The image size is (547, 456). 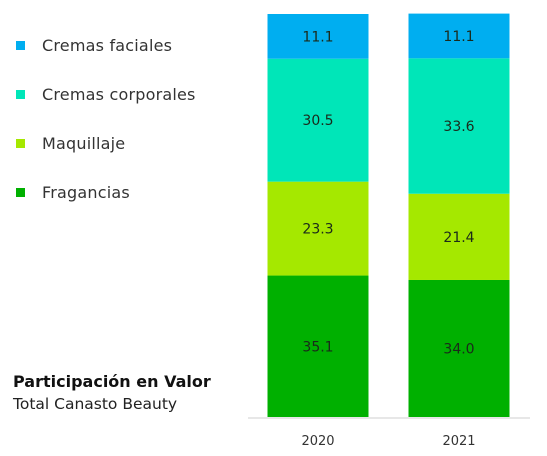 I want to click on data-label: 21.4, so click(x=458, y=238).